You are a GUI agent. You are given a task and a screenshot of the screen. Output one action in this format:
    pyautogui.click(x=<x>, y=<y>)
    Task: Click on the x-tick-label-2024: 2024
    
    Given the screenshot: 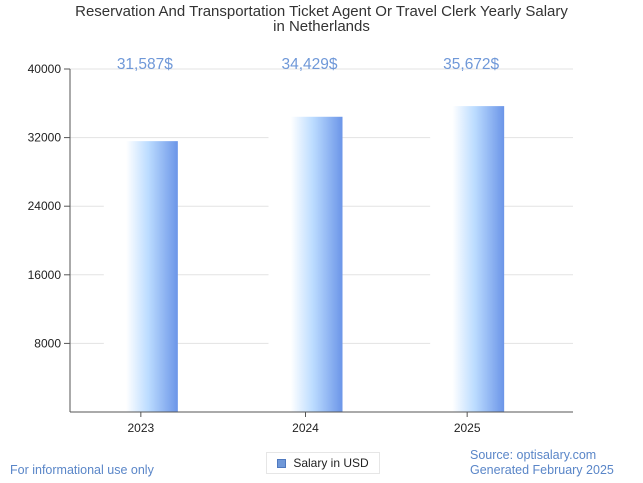 What is the action you would take?
    pyautogui.click(x=305, y=428)
    